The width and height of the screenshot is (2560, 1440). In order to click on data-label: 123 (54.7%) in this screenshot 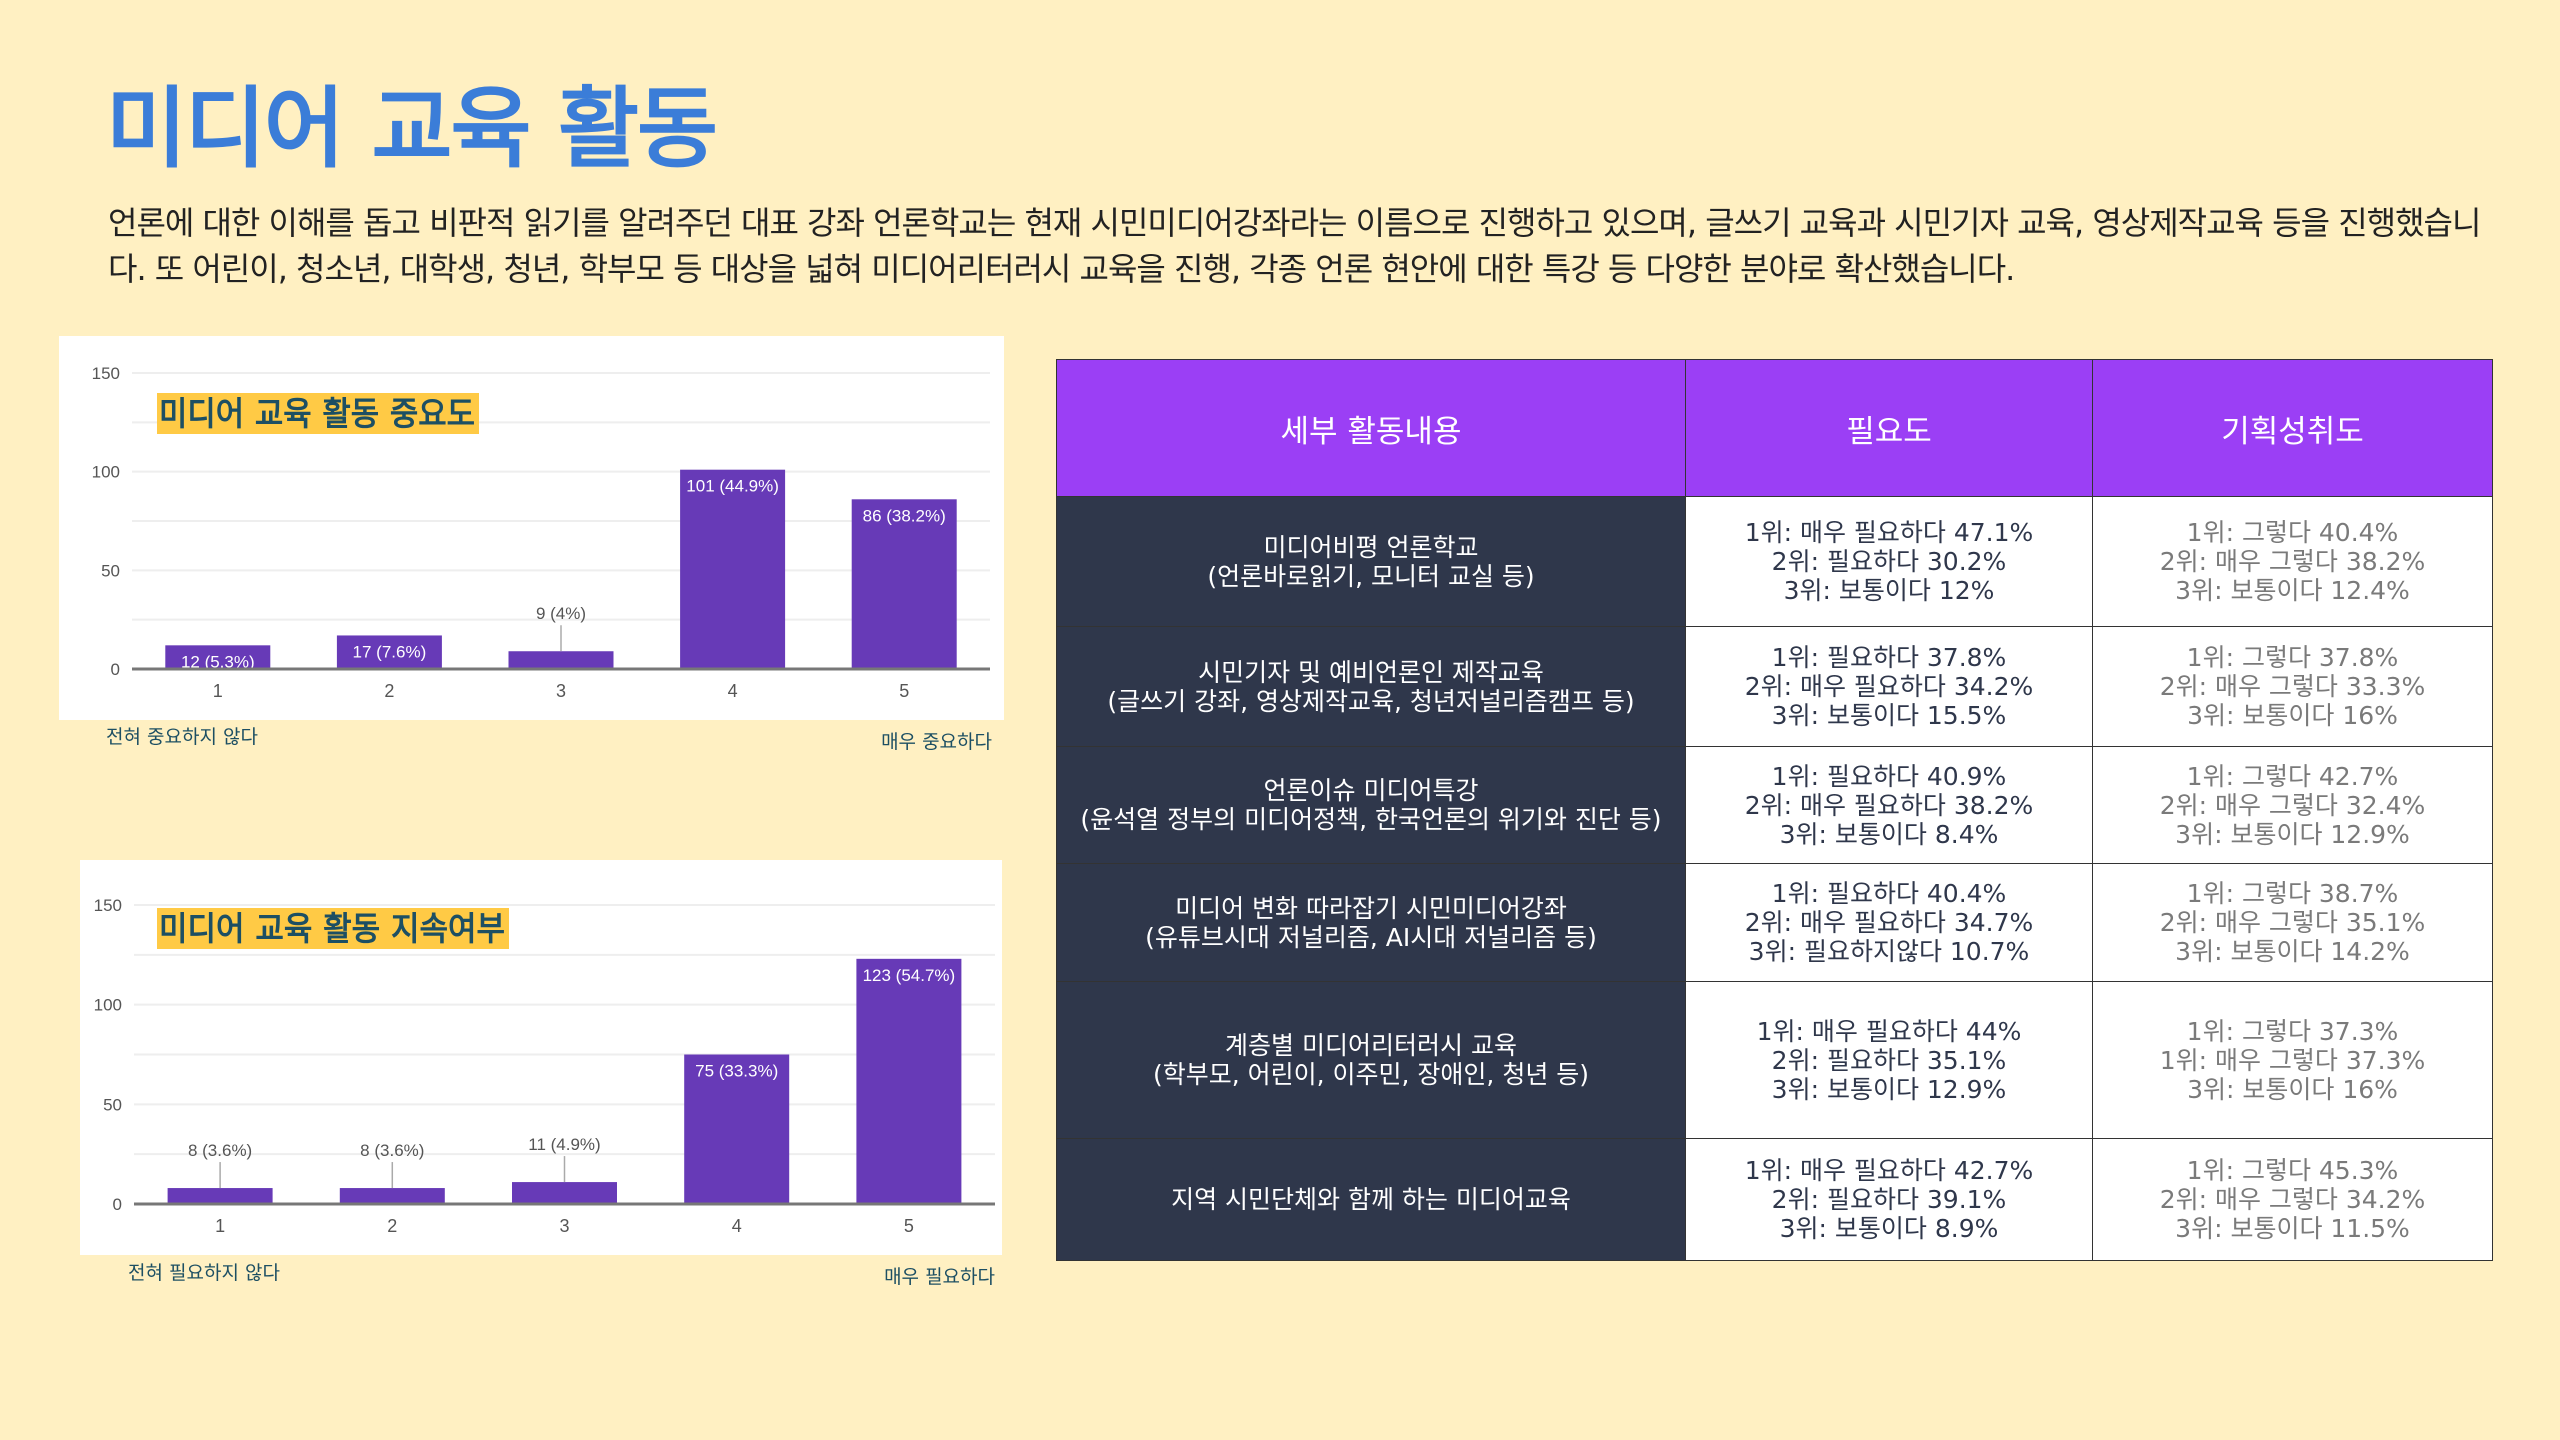, I will do `click(909, 975)`.